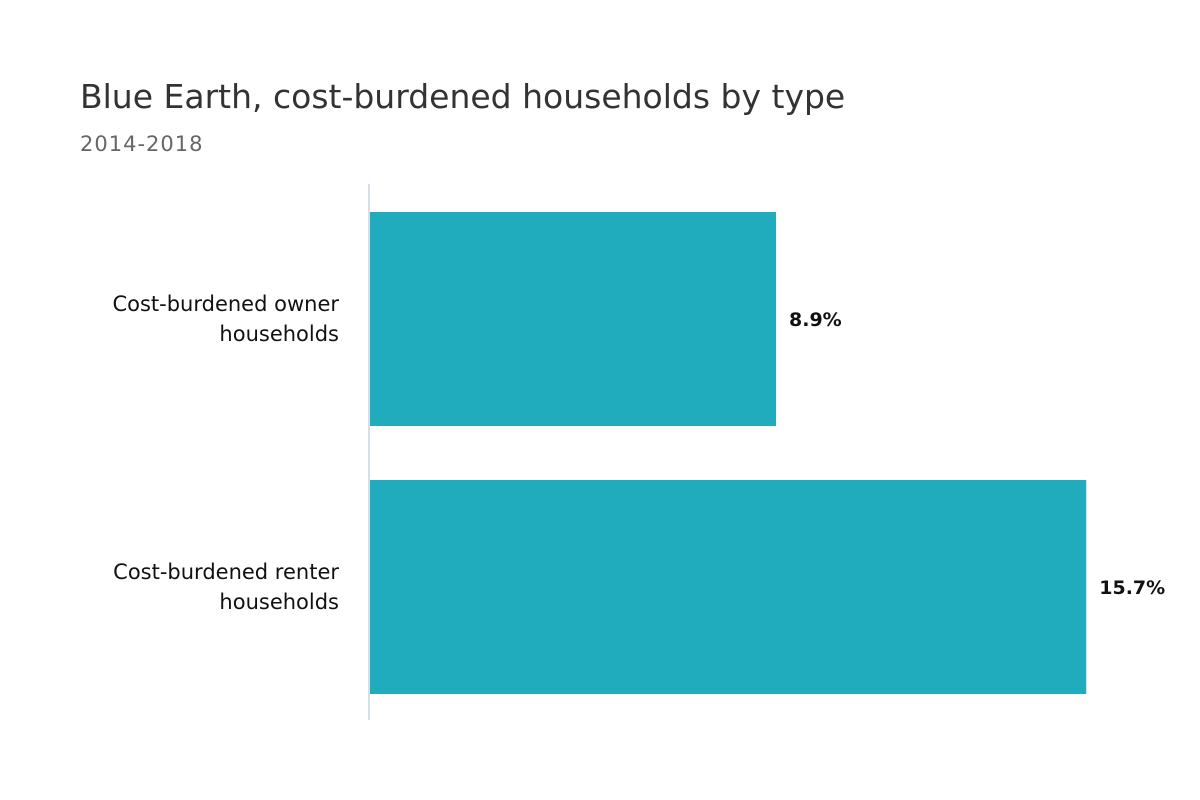 This screenshot has width=1200, height=800. Describe the element at coordinates (279, 334) in the screenshot. I see `category-label-0-line-1: households` at that location.